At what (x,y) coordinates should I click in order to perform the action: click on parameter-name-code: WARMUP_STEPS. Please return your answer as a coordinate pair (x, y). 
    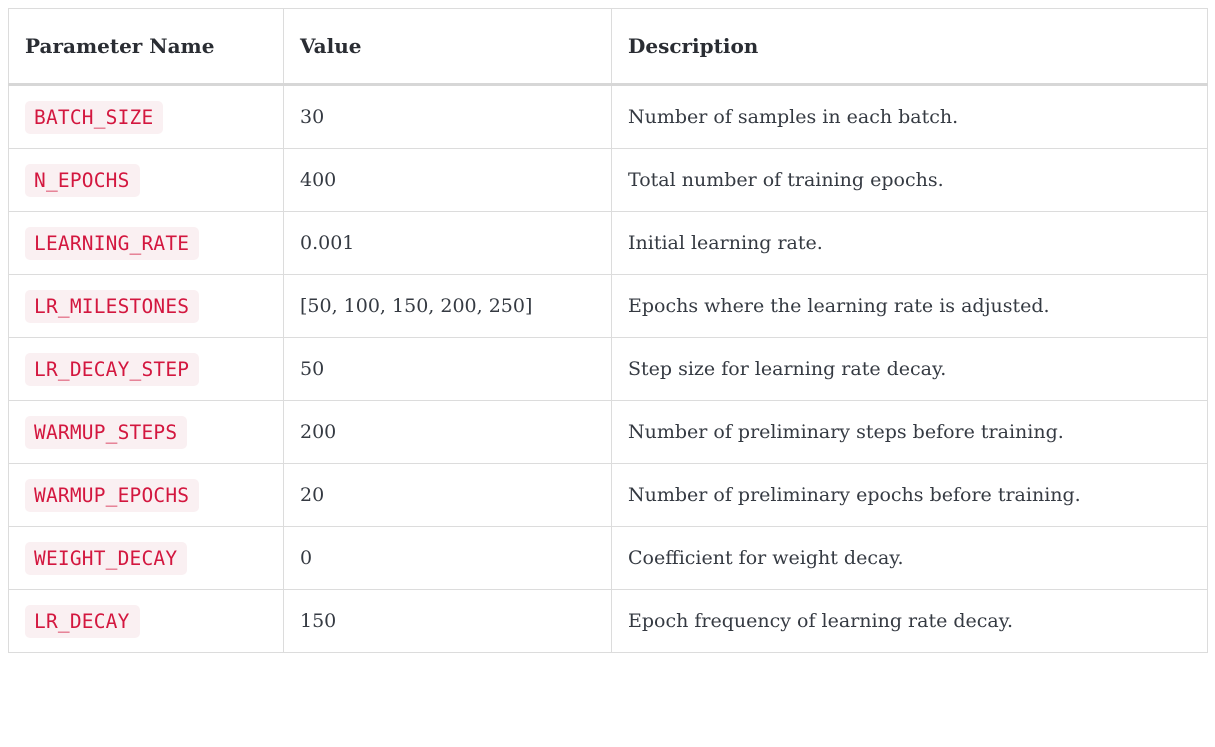
    Looking at the image, I should click on (106, 432).